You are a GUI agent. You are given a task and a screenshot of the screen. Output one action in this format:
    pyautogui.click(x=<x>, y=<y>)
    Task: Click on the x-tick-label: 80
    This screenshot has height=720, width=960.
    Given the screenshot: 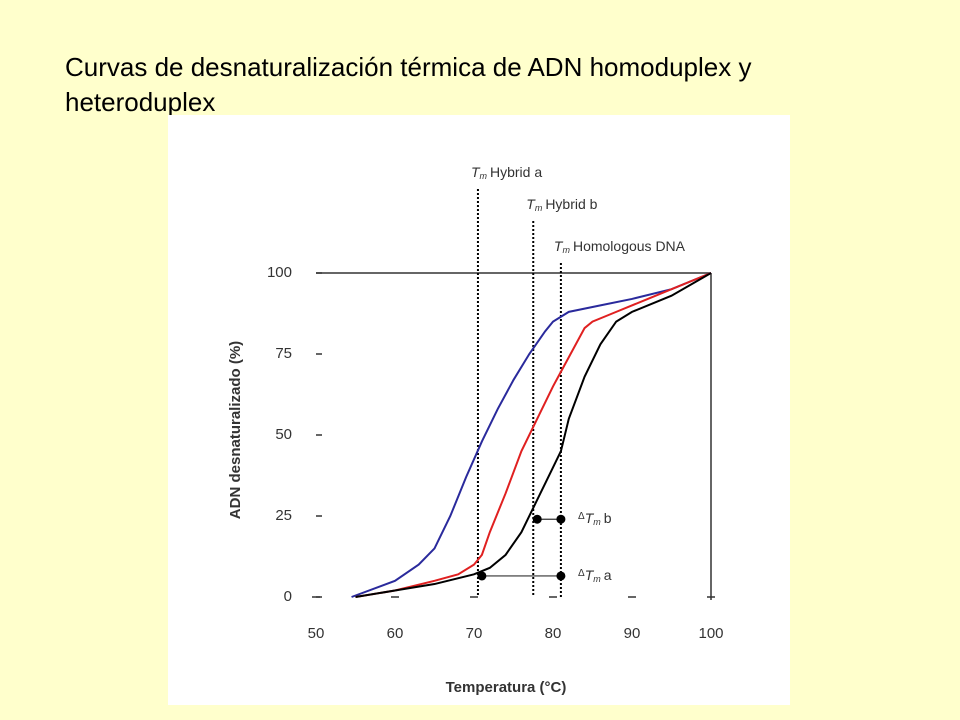 What is the action you would take?
    pyautogui.click(x=553, y=633)
    